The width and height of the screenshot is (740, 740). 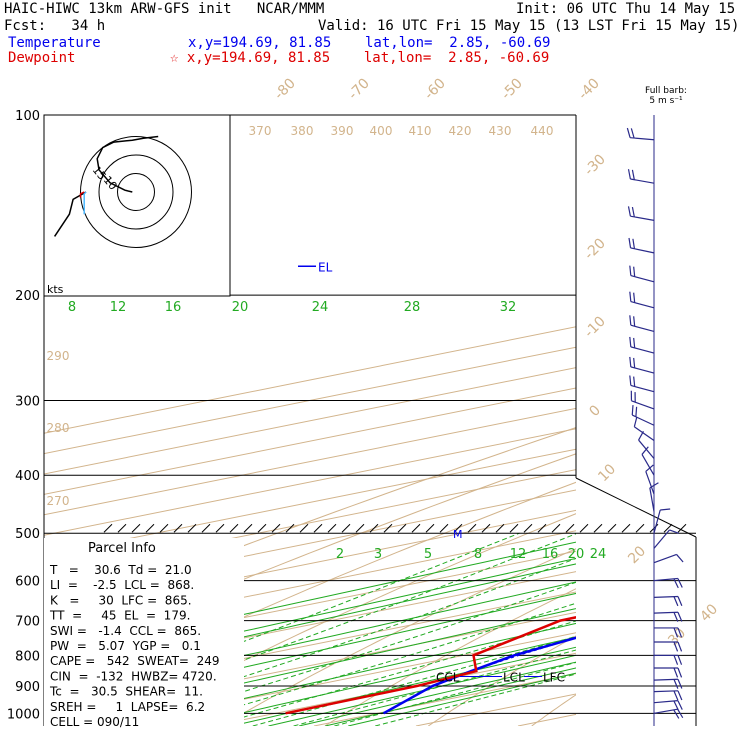 I want to click on hodograph-trace, so click(x=70, y=214).